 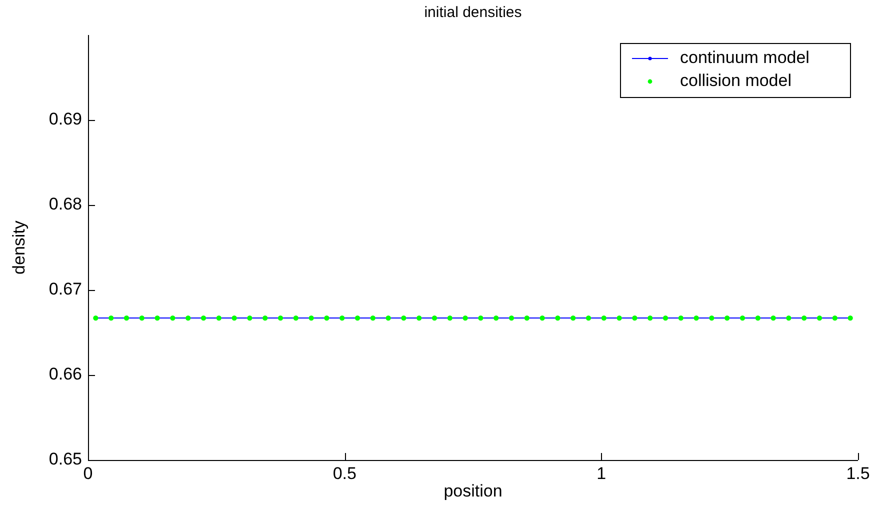 What do you see at coordinates (858, 473) in the screenshot?
I see `x-tick-label: 1.5` at bounding box center [858, 473].